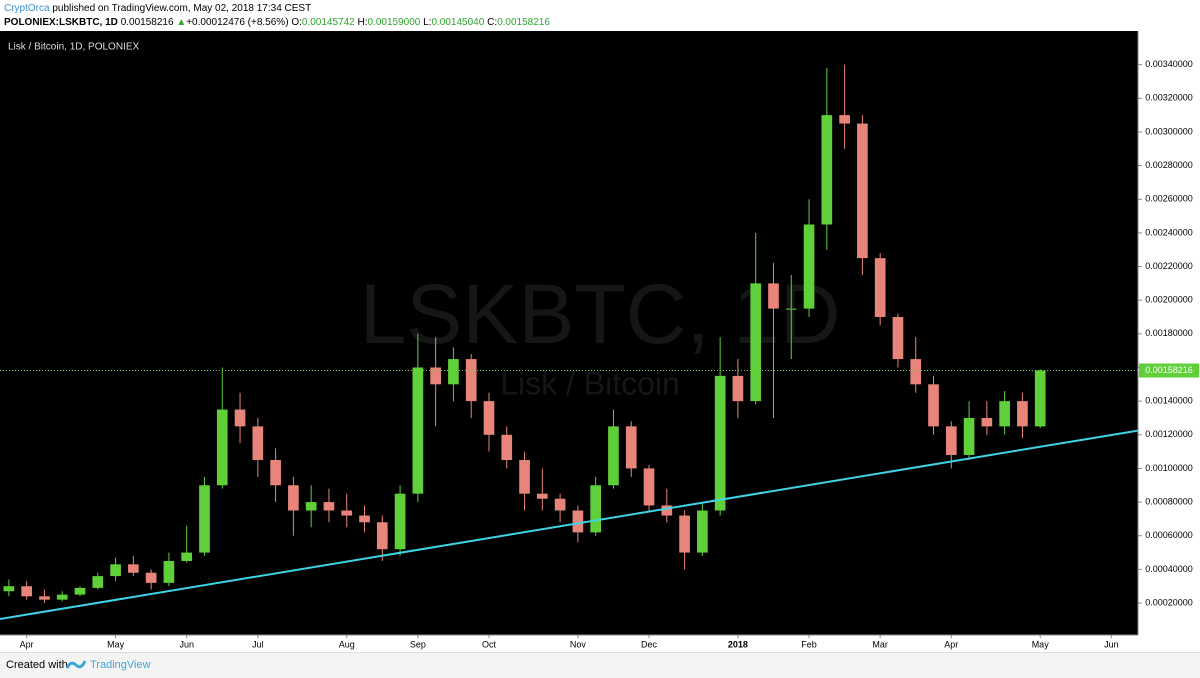 Image resolution: width=1200 pixels, height=678 pixels. What do you see at coordinates (600, 665) in the screenshot?
I see `footer: Created with TradingView` at bounding box center [600, 665].